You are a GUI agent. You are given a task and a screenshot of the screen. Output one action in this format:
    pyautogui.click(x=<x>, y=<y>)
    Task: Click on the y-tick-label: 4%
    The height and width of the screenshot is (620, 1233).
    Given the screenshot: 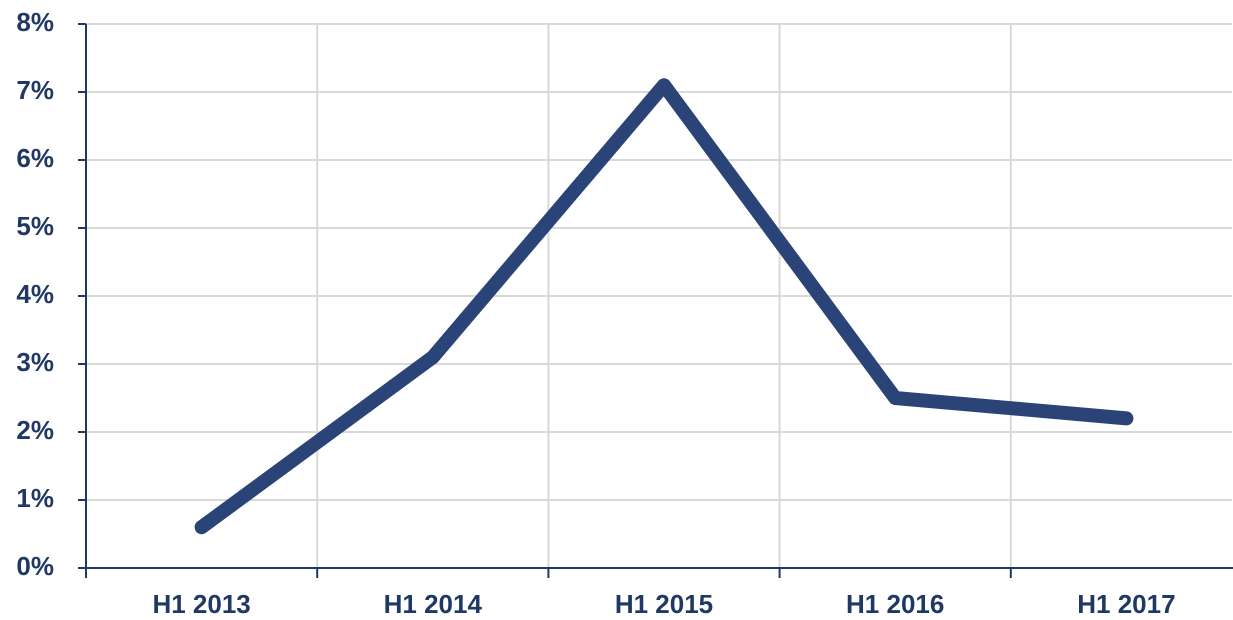 What is the action you would take?
    pyautogui.click(x=35, y=294)
    